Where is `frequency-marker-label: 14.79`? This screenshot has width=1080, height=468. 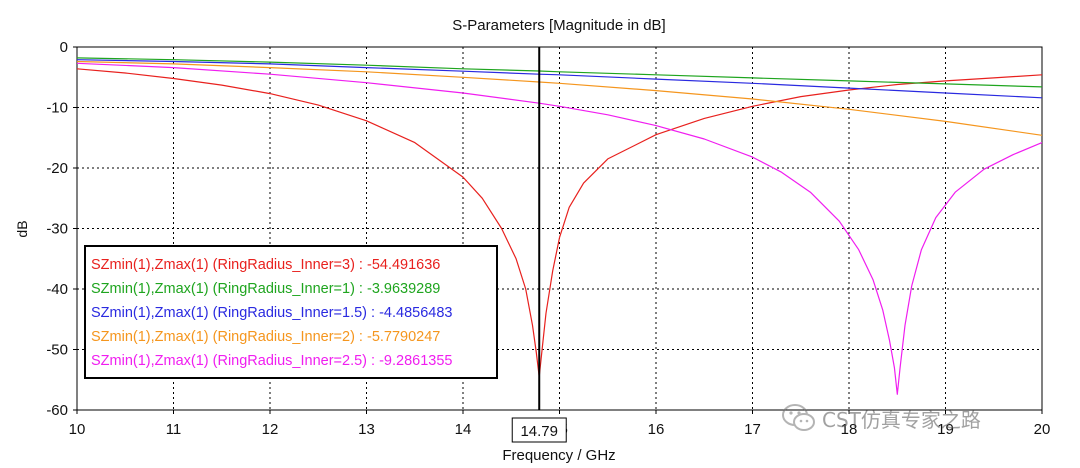
frequency-marker-label: 14.79 is located at coordinates (539, 431).